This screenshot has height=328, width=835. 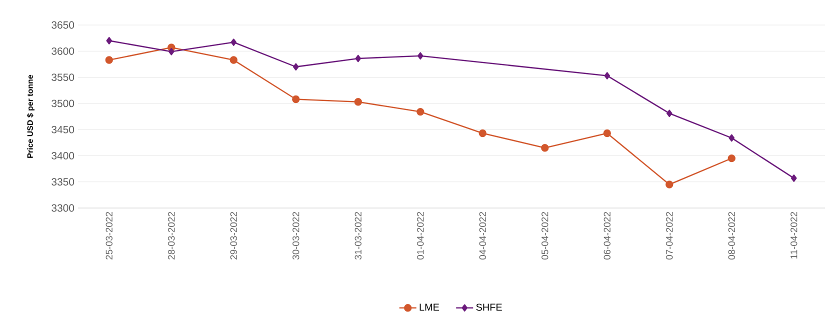 I want to click on x-tick-label: 07-04-2022, so click(x=669, y=236).